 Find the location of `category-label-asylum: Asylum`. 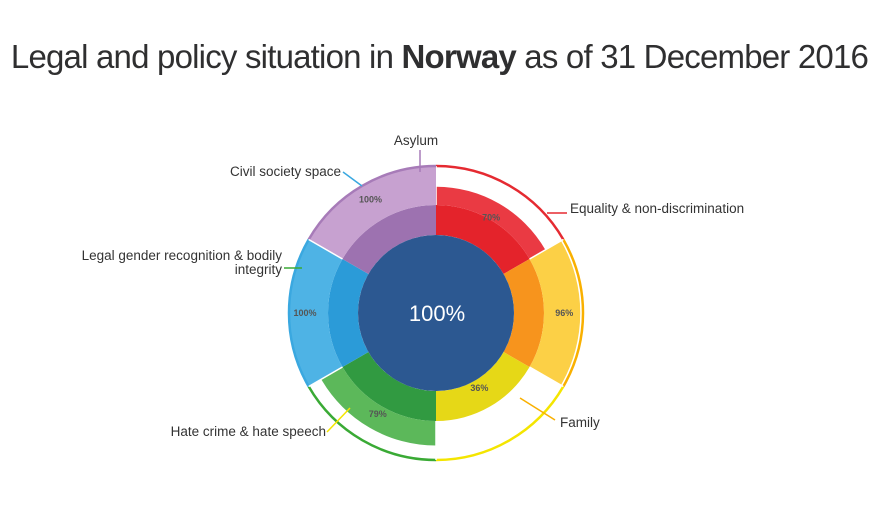

category-label-asylum: Asylum is located at coordinates (416, 140).